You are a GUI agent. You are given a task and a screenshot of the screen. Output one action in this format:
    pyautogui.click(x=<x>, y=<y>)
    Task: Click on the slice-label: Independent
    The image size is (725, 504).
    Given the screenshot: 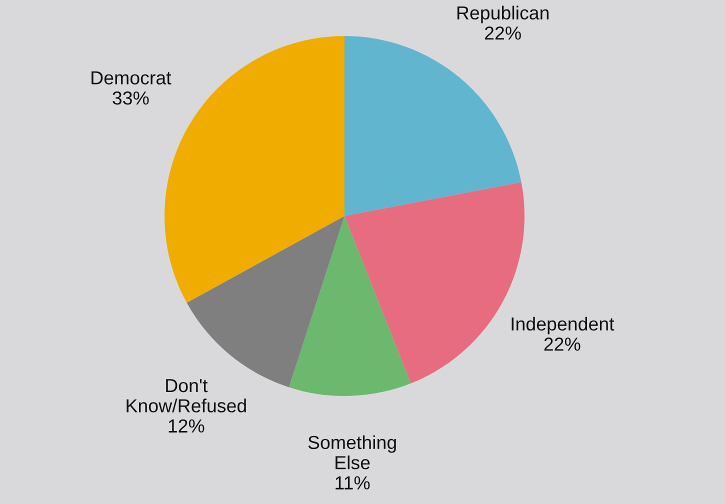 What is the action you would take?
    pyautogui.click(x=563, y=325)
    